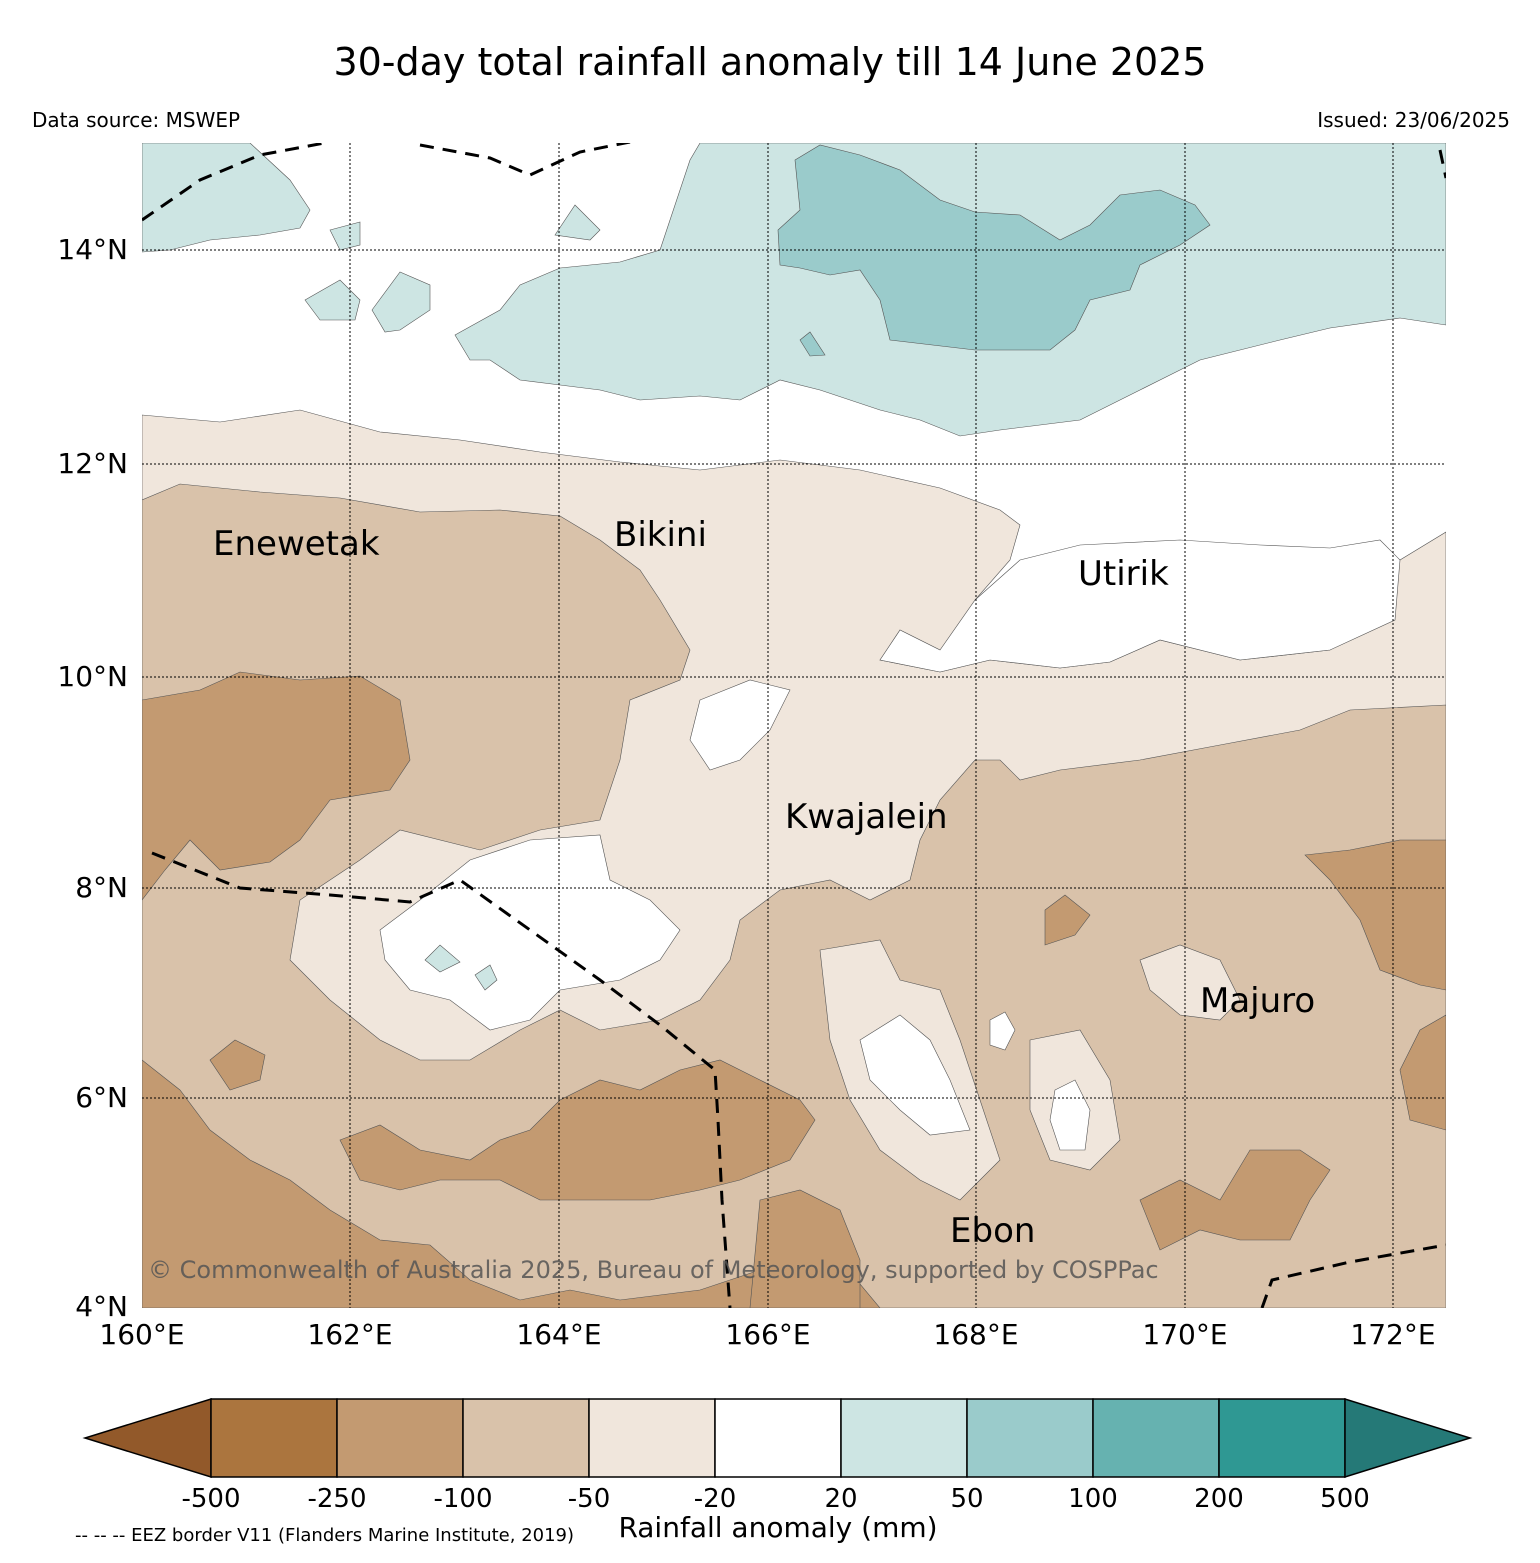  I want to click on place-label-bikini: Bikini, so click(660, 535).